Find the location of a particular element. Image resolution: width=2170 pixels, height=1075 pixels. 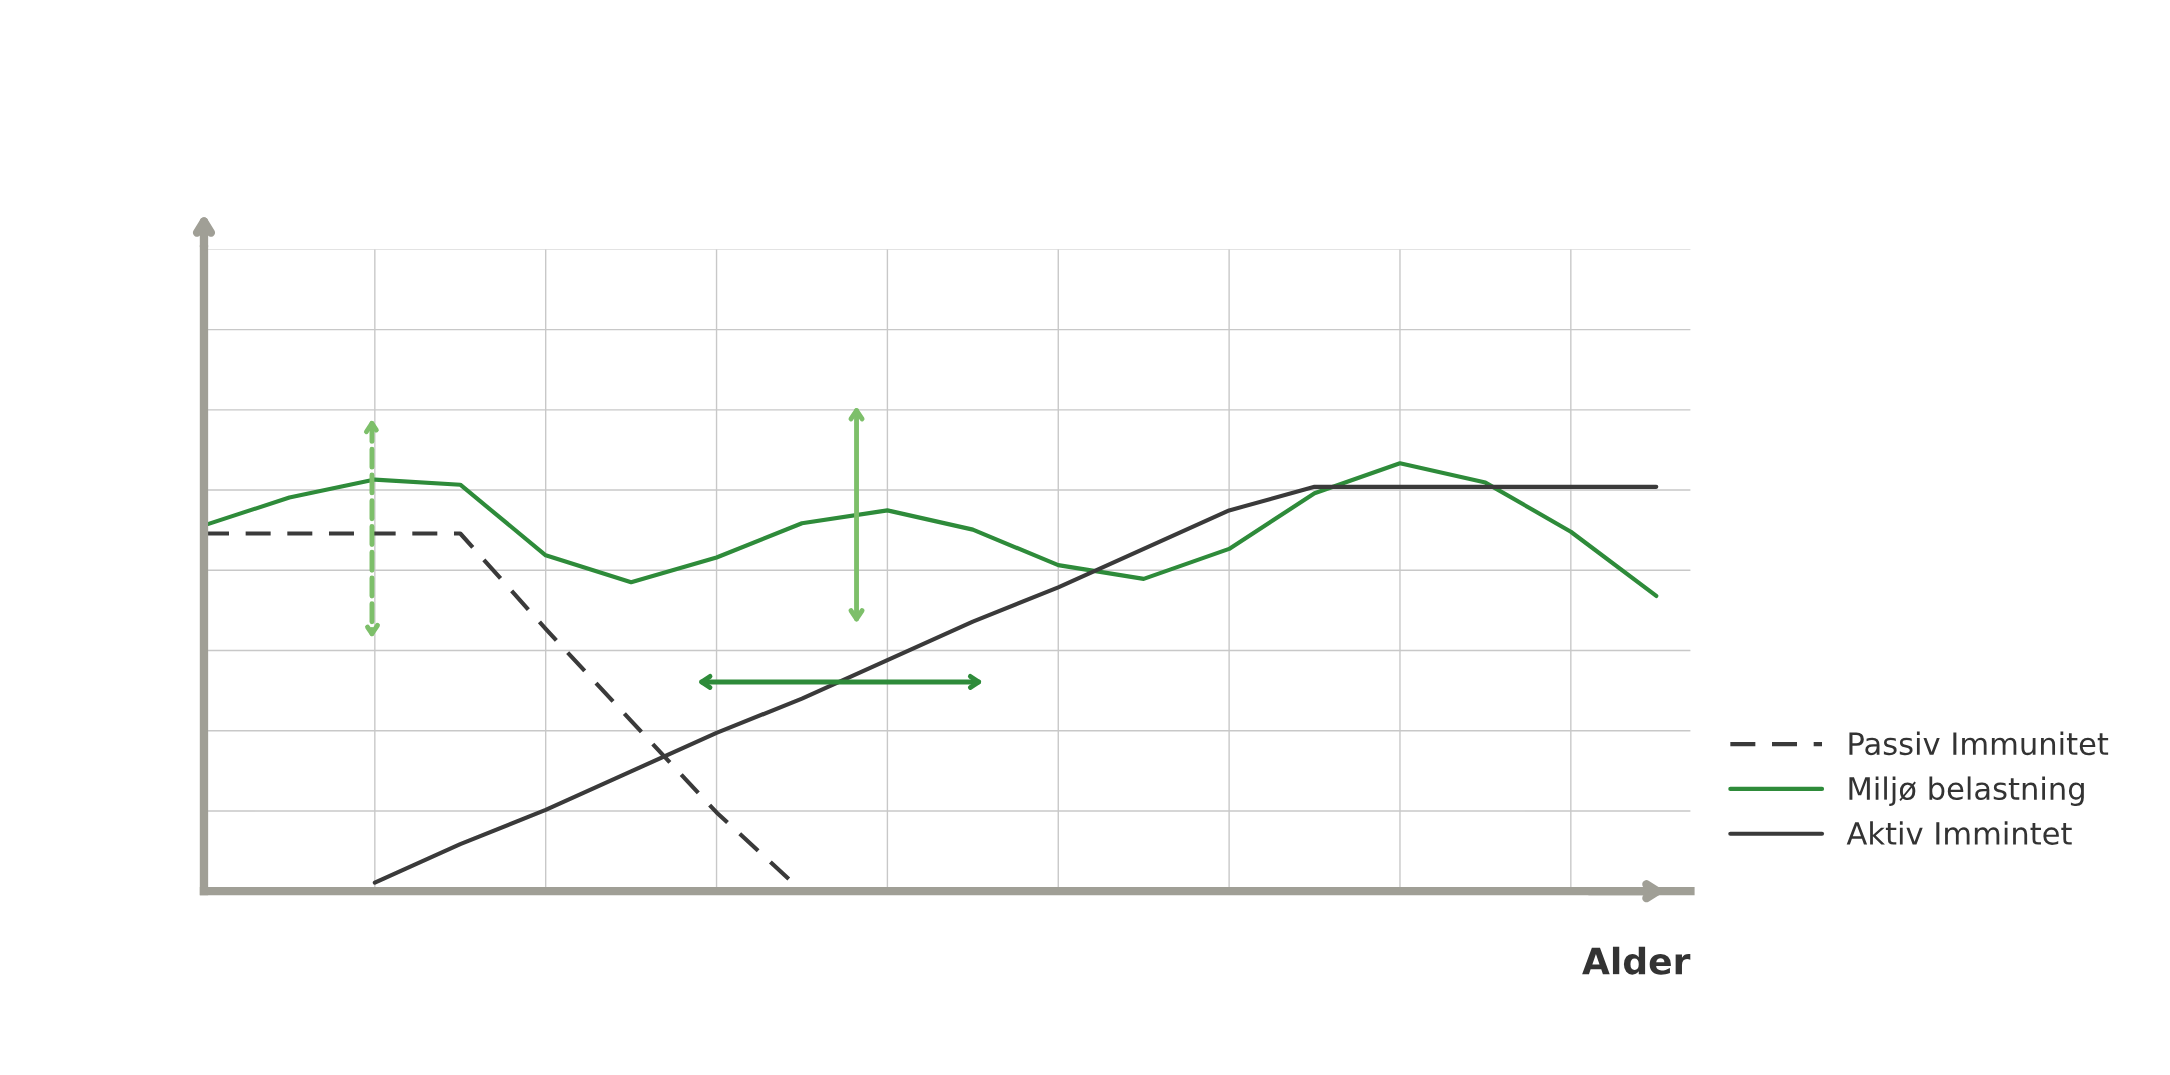

legend-label: Miljø belastning is located at coordinates (1966, 791).